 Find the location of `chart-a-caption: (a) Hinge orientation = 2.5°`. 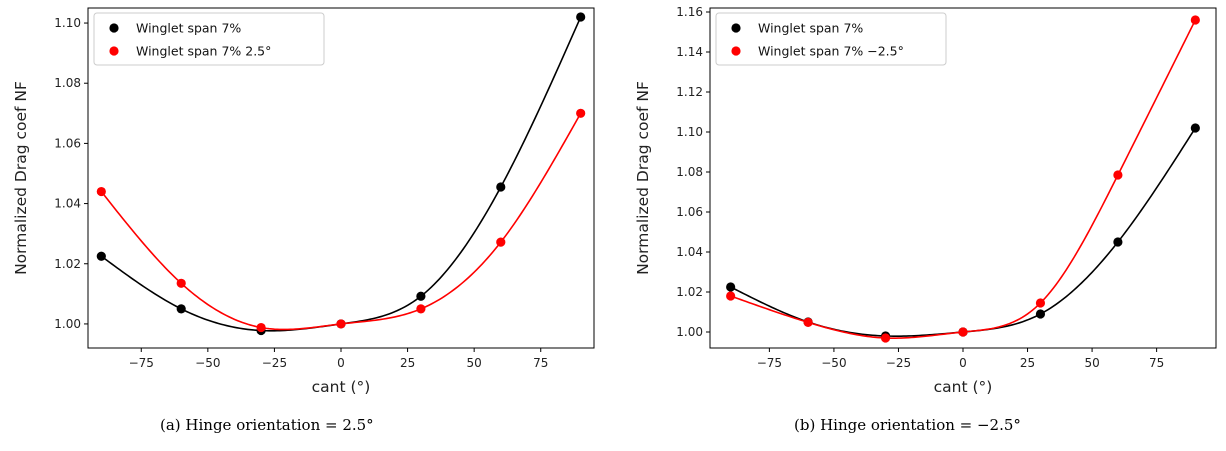

chart-a-caption: (a) Hinge orientation = 2.5° is located at coordinates (267, 425).